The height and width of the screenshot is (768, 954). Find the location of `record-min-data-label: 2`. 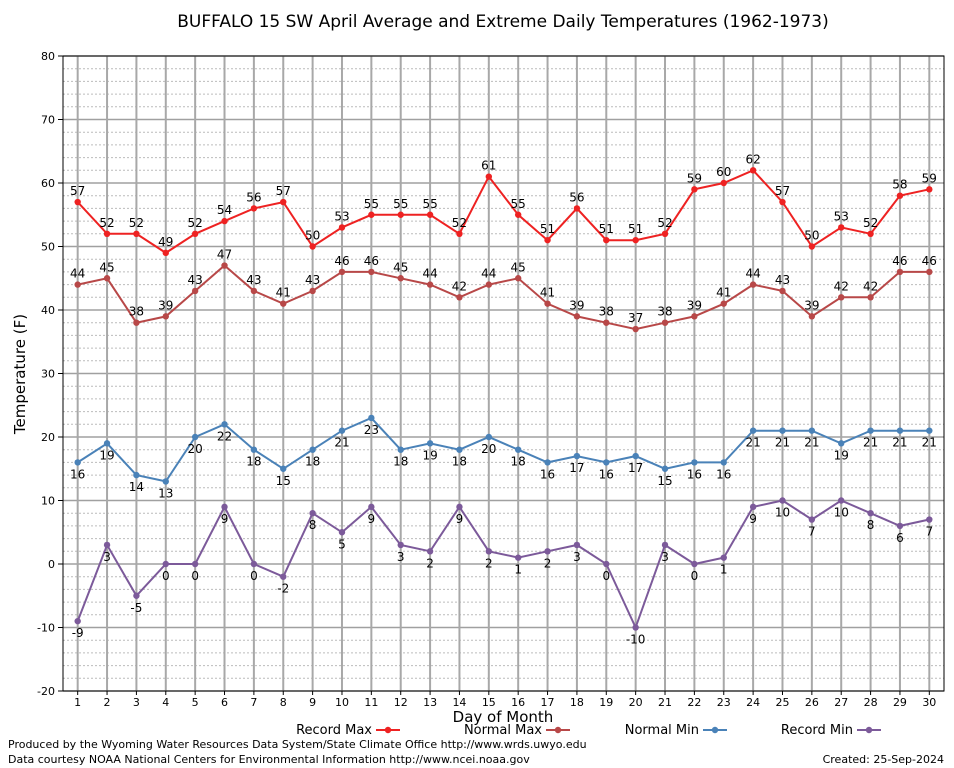

record-min-data-label: 2 is located at coordinates (548, 563).